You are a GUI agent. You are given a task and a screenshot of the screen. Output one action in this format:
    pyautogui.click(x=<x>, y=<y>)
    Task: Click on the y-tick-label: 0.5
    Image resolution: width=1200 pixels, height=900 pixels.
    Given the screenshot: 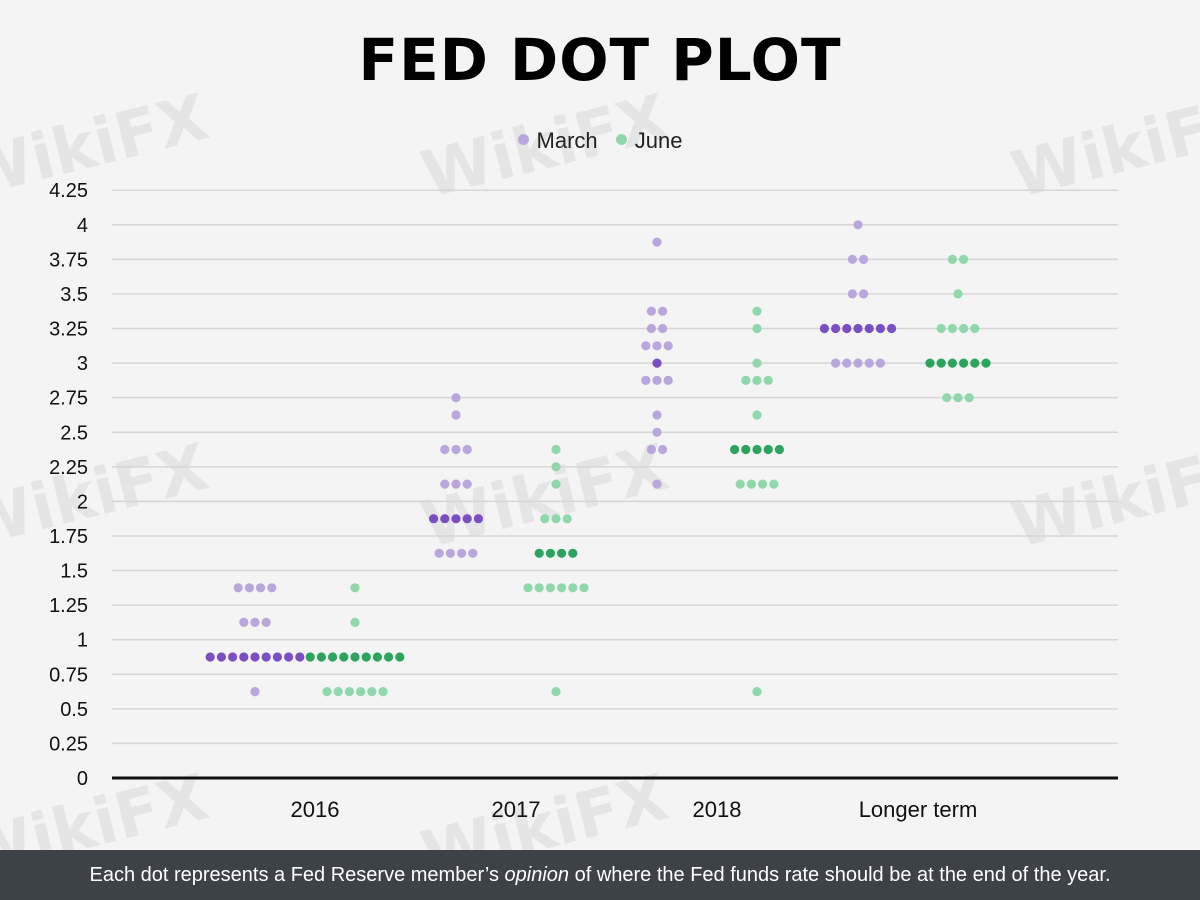 What is the action you would take?
    pyautogui.click(x=74, y=710)
    